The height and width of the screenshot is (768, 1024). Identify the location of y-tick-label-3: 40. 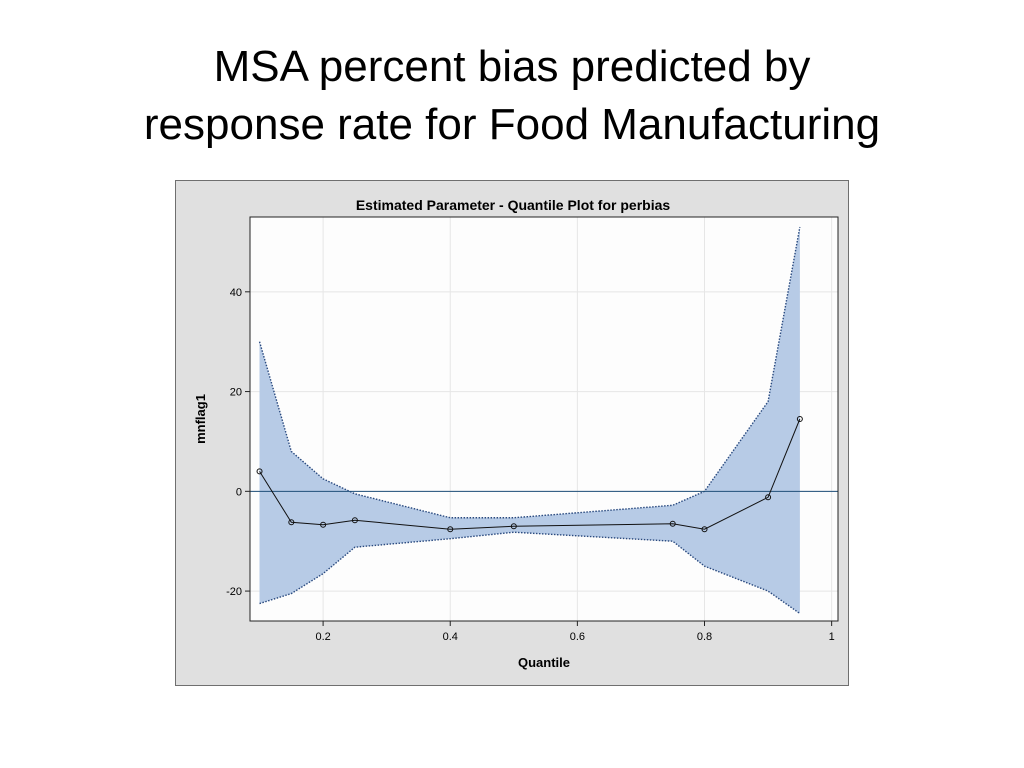
(236, 293).